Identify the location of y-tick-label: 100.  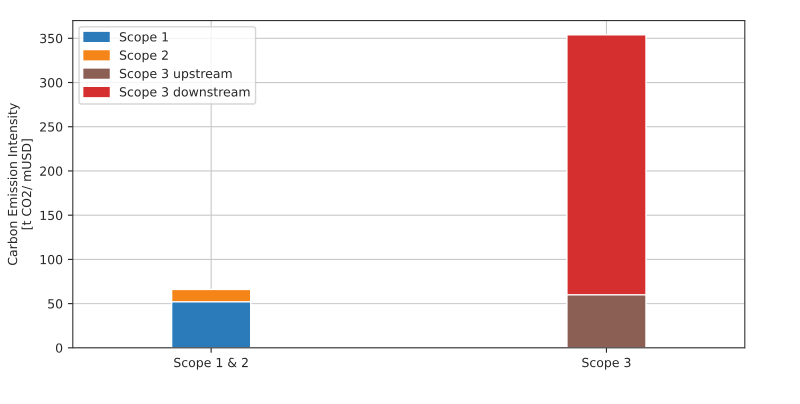
(51, 259).